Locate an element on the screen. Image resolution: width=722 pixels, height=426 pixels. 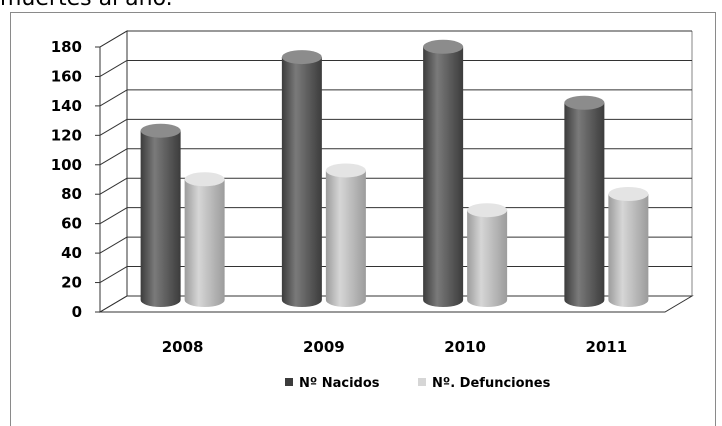
y-tick-label: 100 is located at coordinates (66, 165).